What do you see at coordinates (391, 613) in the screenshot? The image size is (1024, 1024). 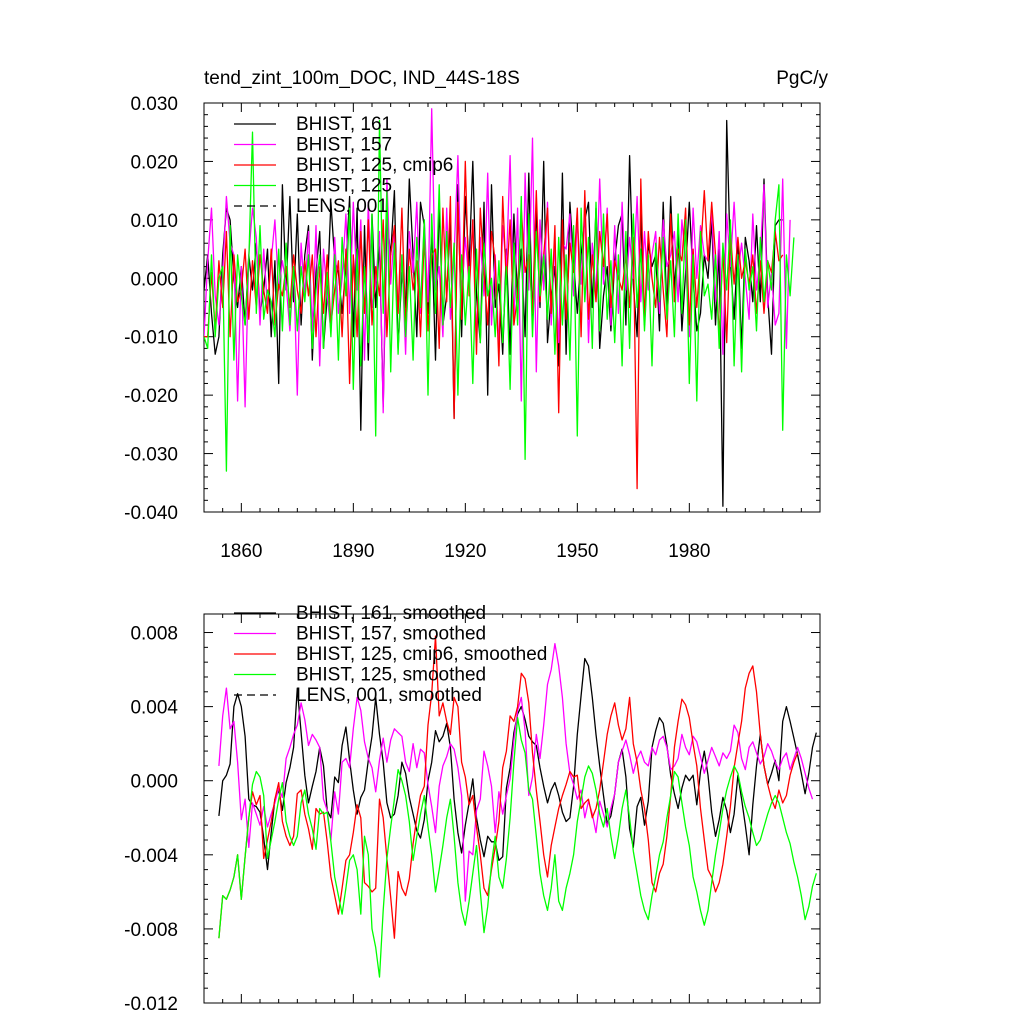 I see `legend-label: BHIST, 161, smoothed` at bounding box center [391, 613].